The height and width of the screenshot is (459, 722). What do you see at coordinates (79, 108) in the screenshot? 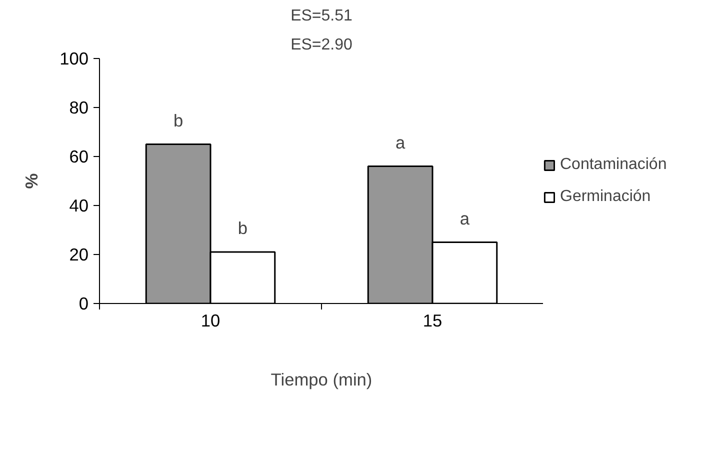
I see `y-tick-label: 80` at bounding box center [79, 108].